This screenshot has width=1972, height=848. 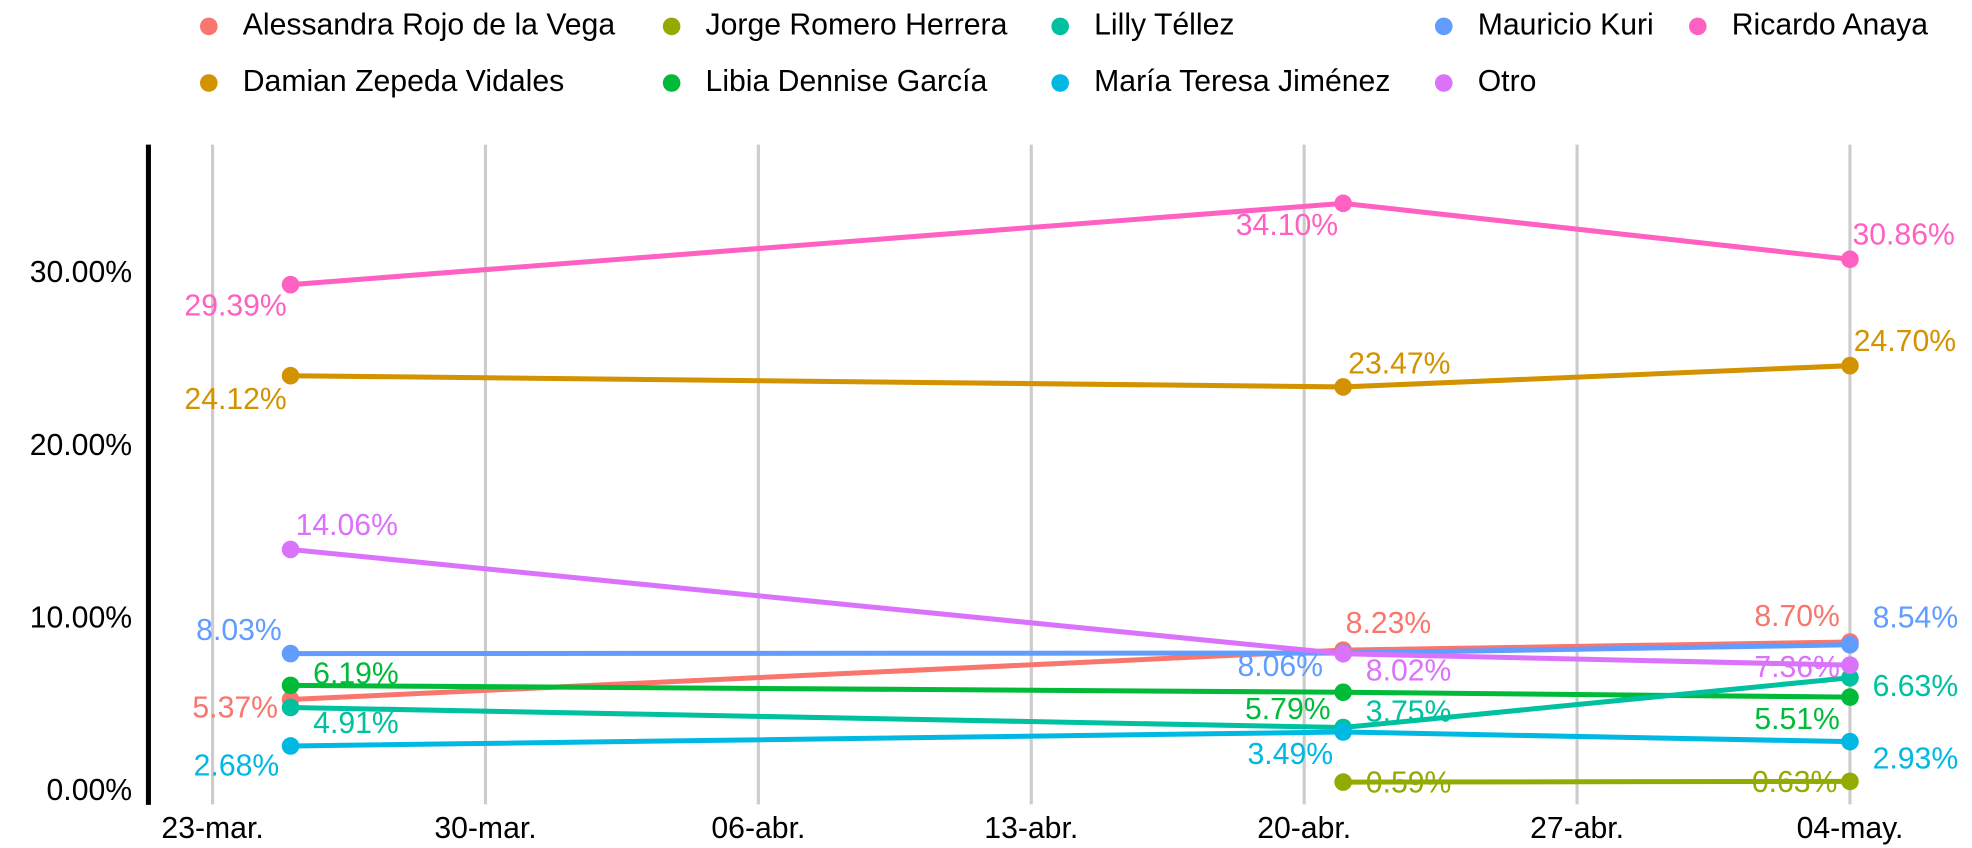 I want to click on data-label: 2.68%, so click(x=237, y=765).